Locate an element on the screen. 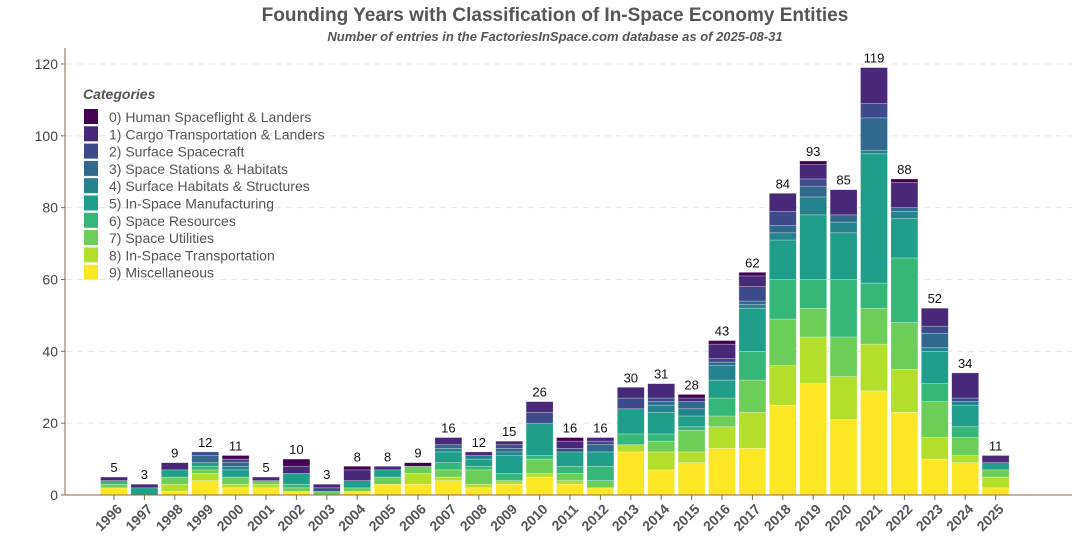  total-label: 31 is located at coordinates (661, 374).